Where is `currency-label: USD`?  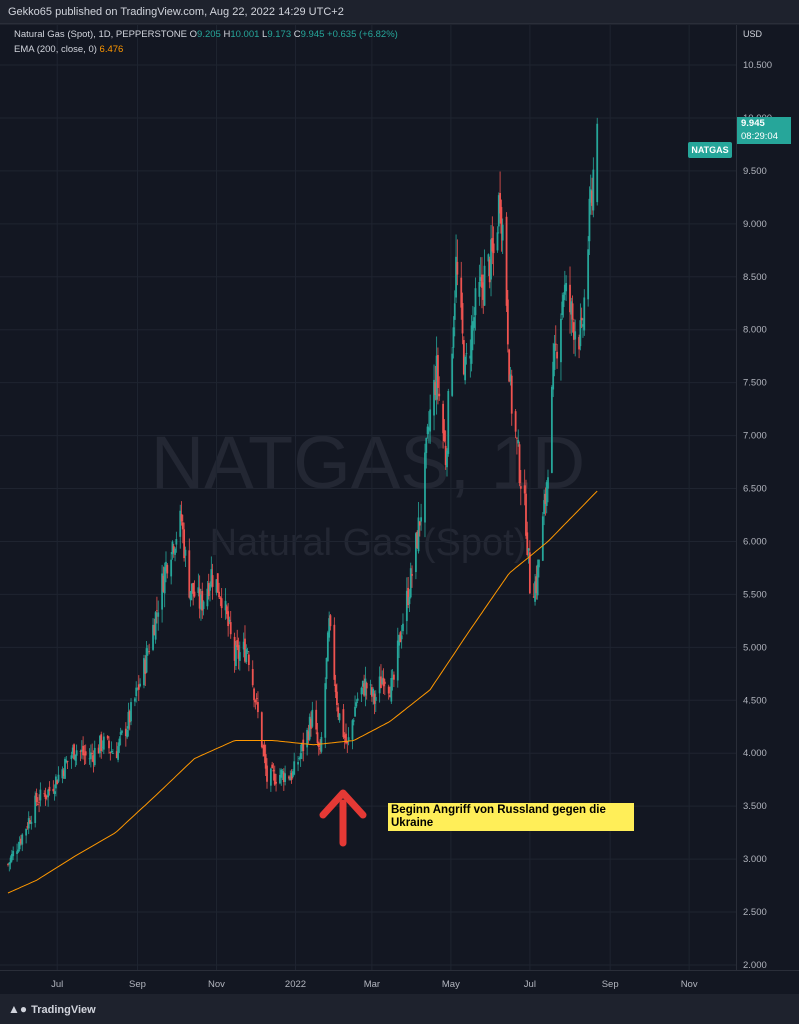 currency-label: USD is located at coordinates (753, 34).